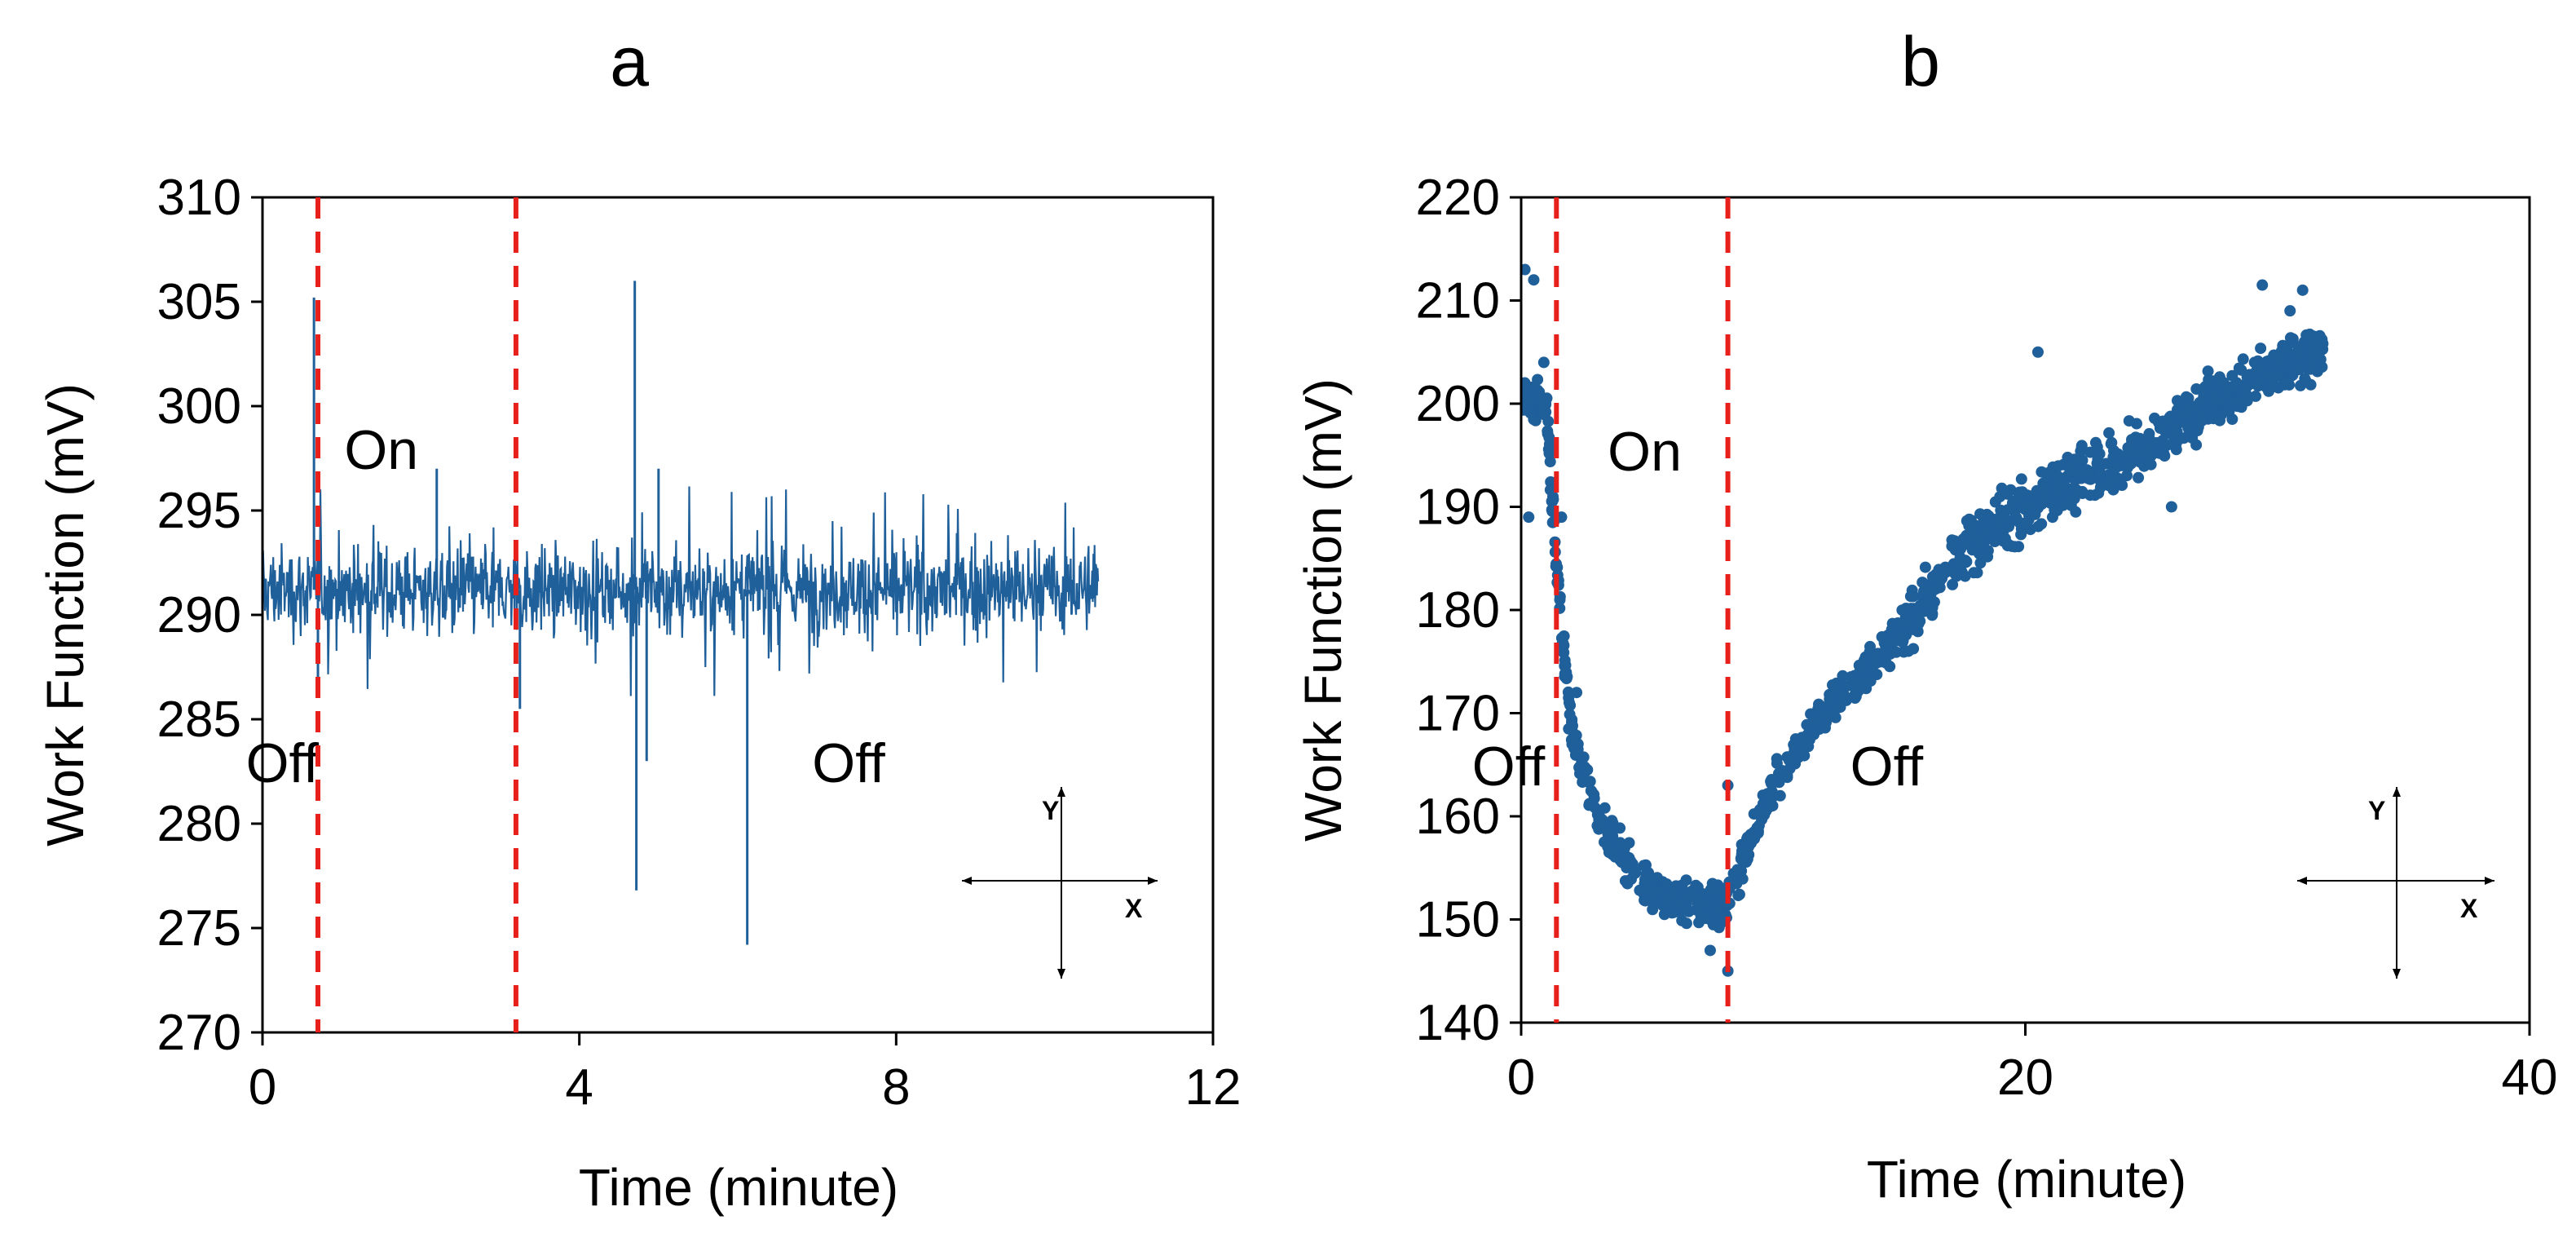 Image resolution: width=2576 pixels, height=1242 pixels. I want to click on y-tick-label: 180, so click(1458, 610).